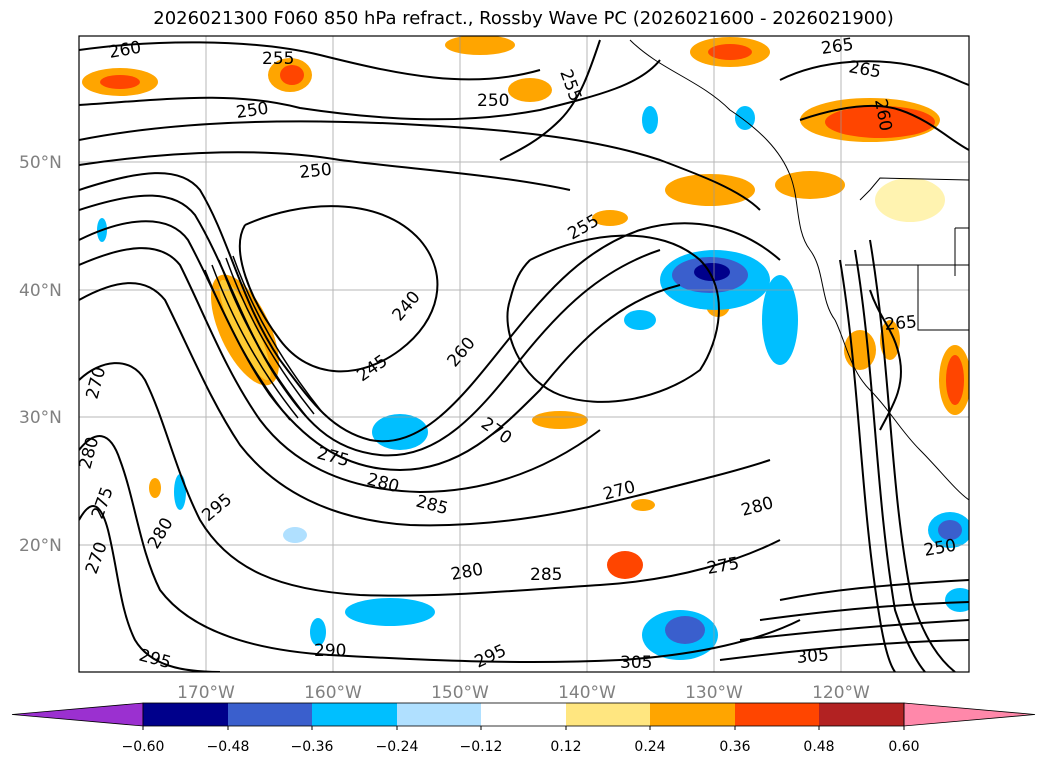 The height and width of the screenshot is (765, 1047). I want to click on lon-label-160w: 160°W, so click(333, 693).